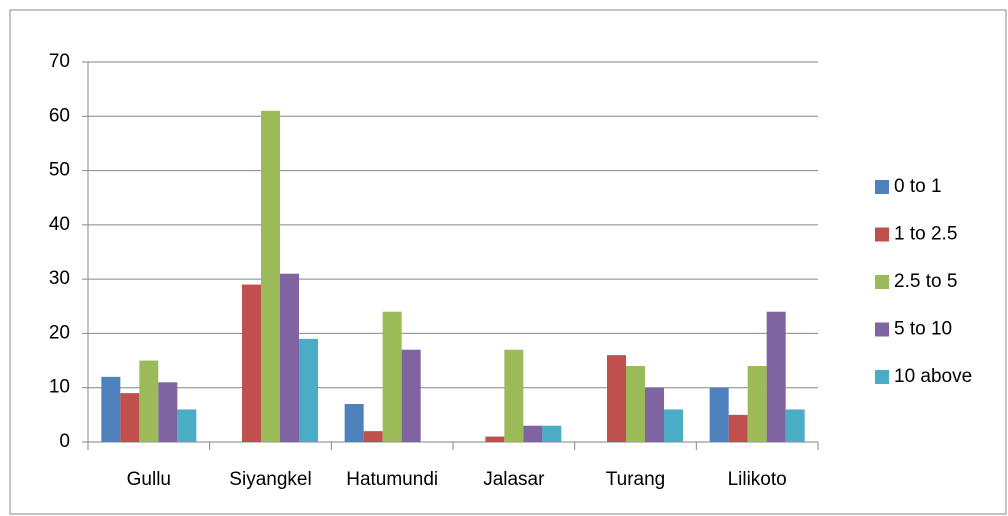  Describe the element at coordinates (64, 441) in the screenshot. I see `y-tick-label: 0` at that location.